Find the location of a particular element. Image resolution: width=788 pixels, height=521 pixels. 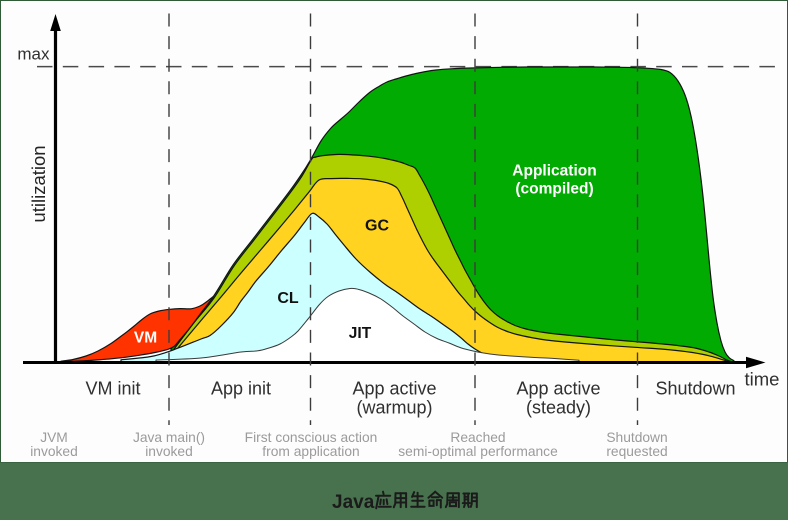

svg-text: Application is located at coordinates (554, 171).